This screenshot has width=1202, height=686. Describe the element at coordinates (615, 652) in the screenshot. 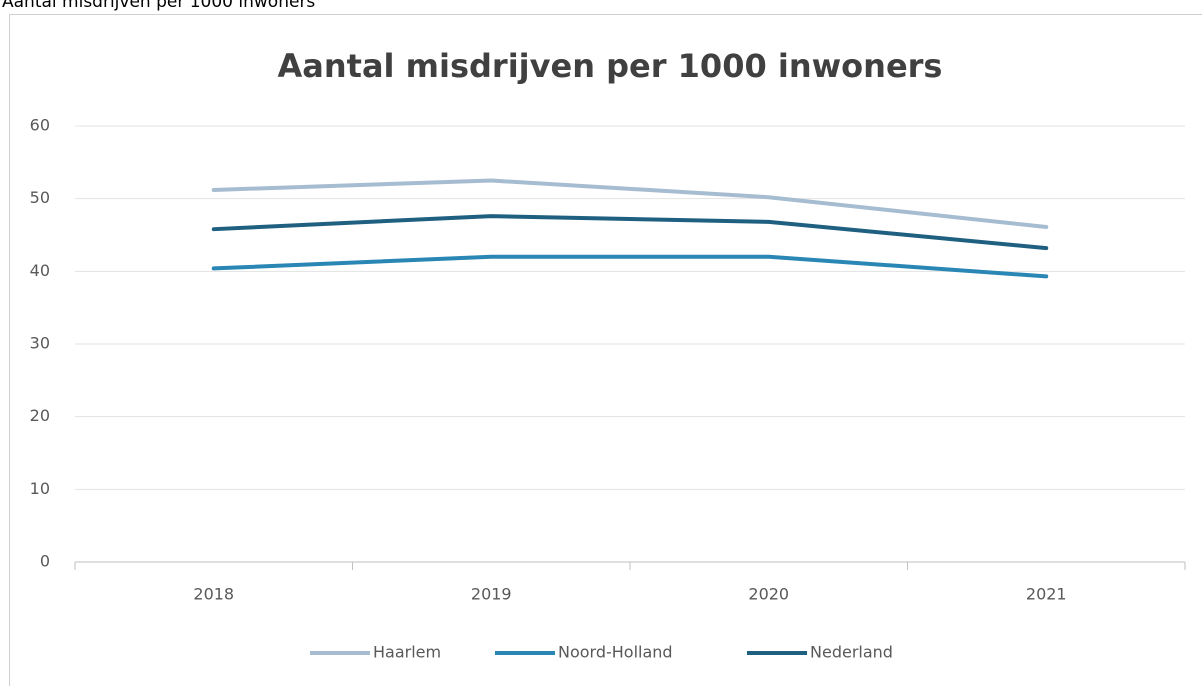

I see `legend-label: Noord-Holland` at that location.